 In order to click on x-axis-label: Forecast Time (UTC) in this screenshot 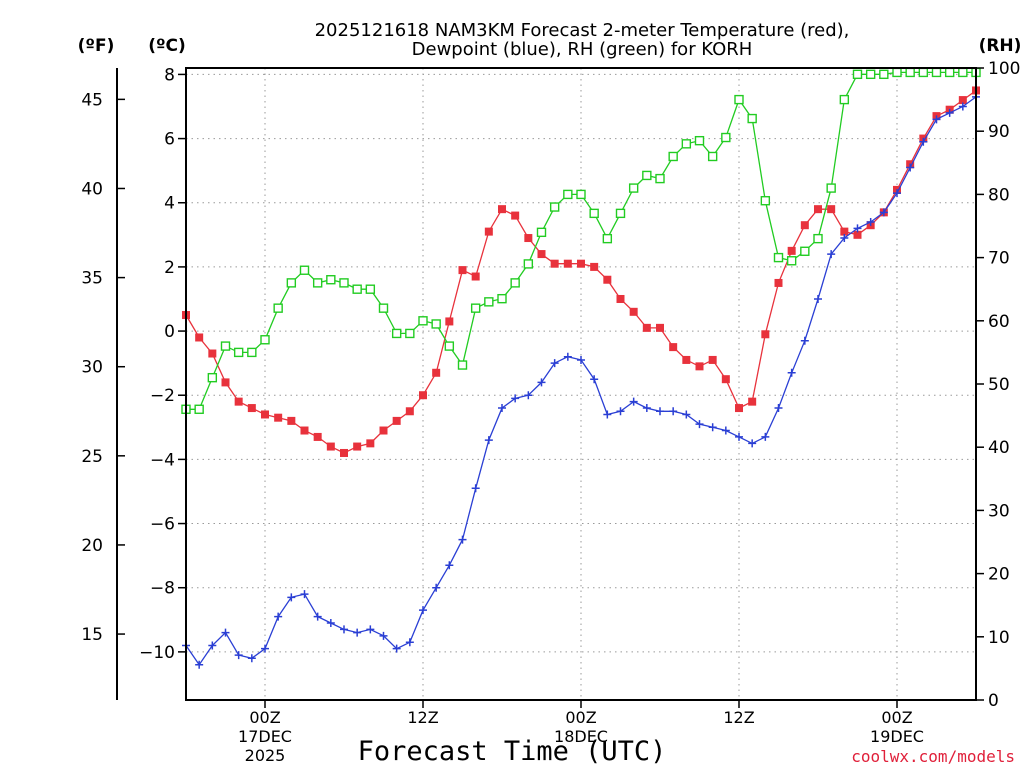, I will do `click(512, 751)`.